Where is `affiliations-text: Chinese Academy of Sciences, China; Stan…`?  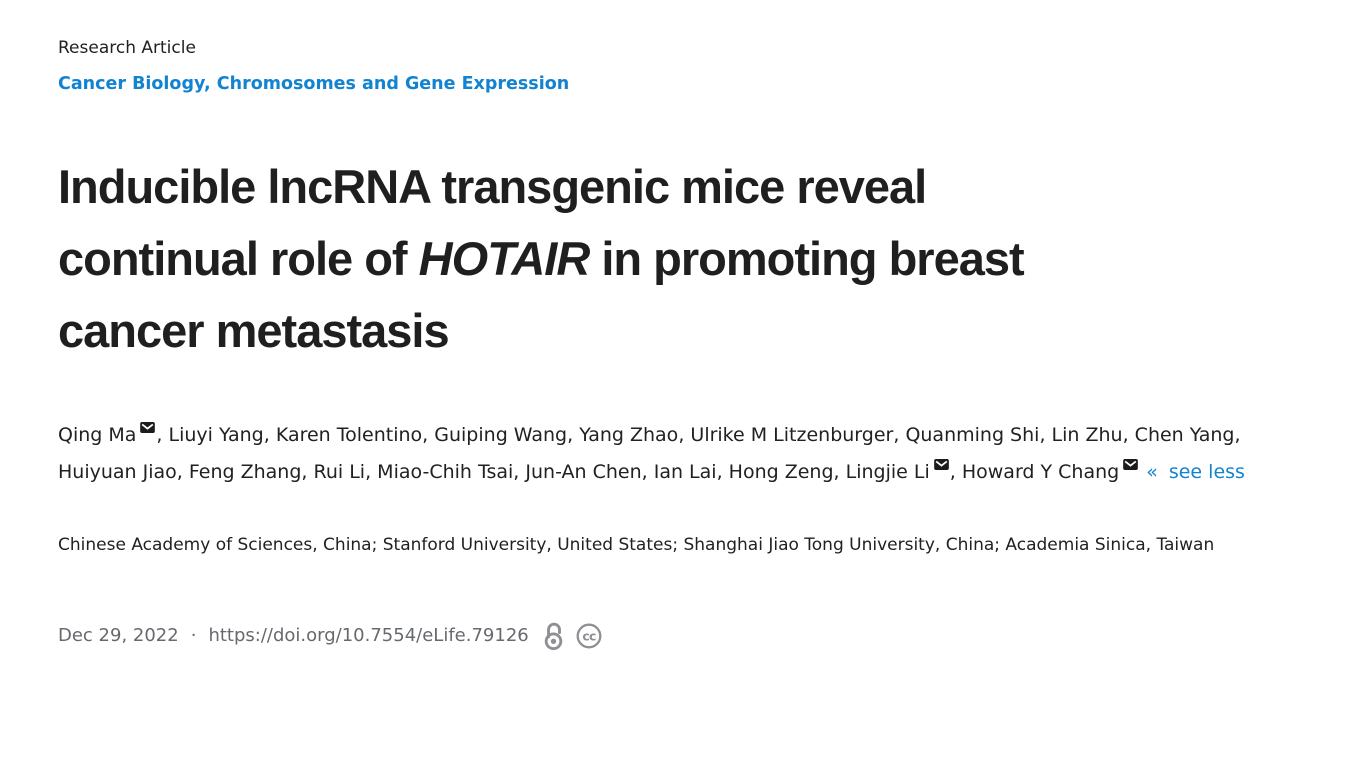
affiliations-text: Chinese Academy of Sciences, China; Stan… is located at coordinates (636, 545).